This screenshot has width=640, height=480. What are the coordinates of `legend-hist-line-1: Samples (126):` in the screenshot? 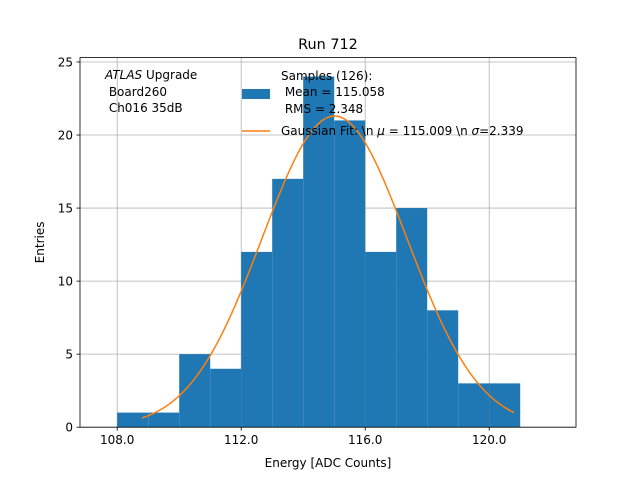 It's located at (326, 76).